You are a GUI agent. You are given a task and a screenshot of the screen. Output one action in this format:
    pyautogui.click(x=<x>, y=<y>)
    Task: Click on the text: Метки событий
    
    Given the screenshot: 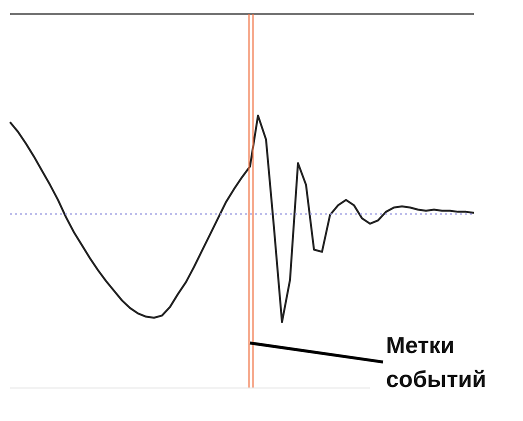 What is the action you would take?
    pyautogui.click(x=437, y=362)
    